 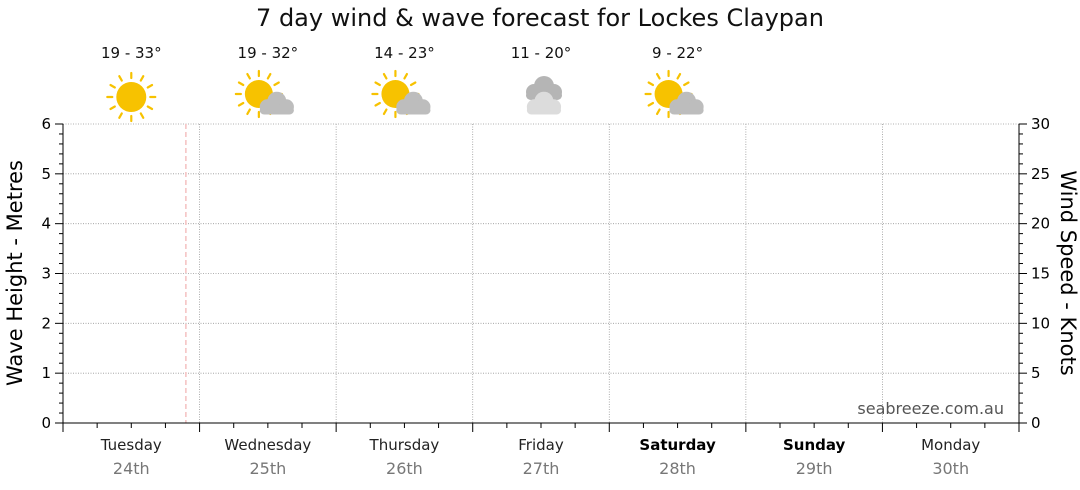 What do you see at coordinates (1040, 224) in the screenshot?
I see `right-tick-label: 20` at bounding box center [1040, 224].